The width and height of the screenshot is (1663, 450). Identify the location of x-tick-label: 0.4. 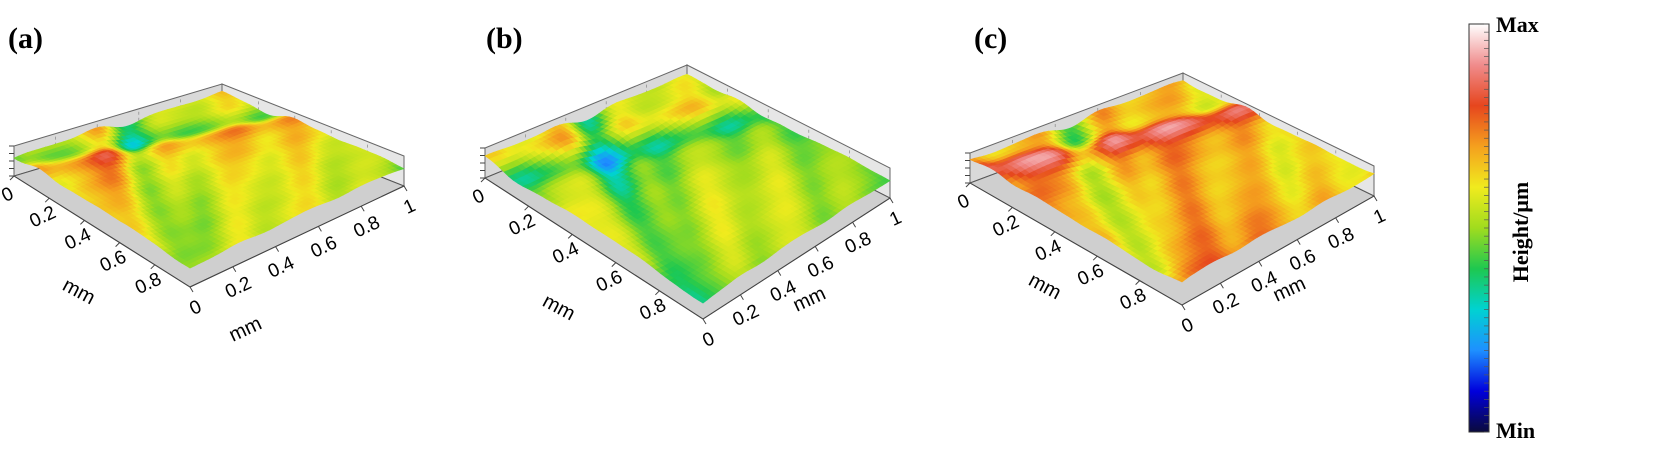
(281, 267).